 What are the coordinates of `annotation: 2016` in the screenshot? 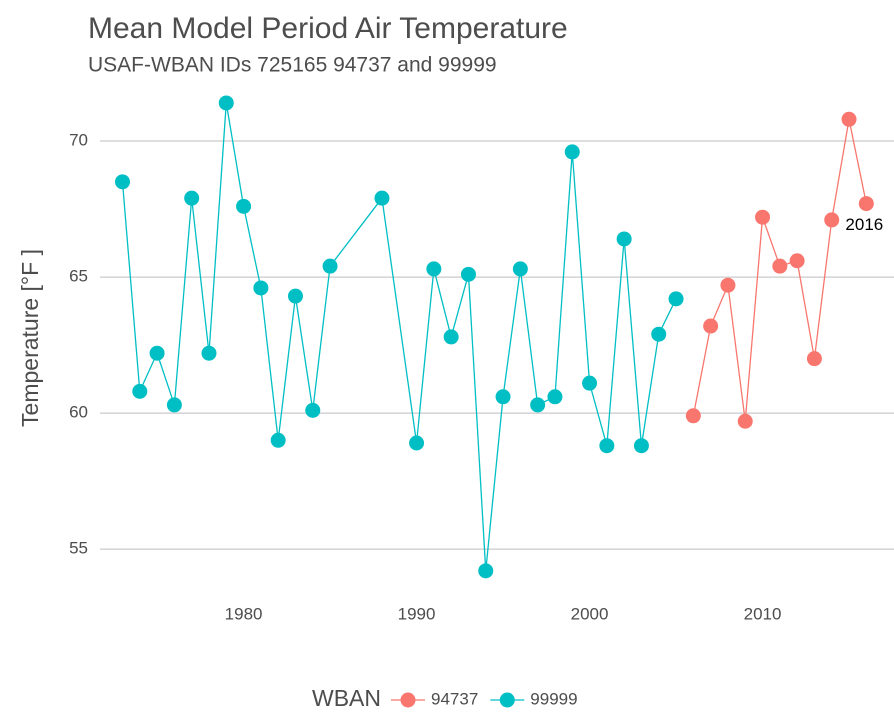 It's located at (864, 224).